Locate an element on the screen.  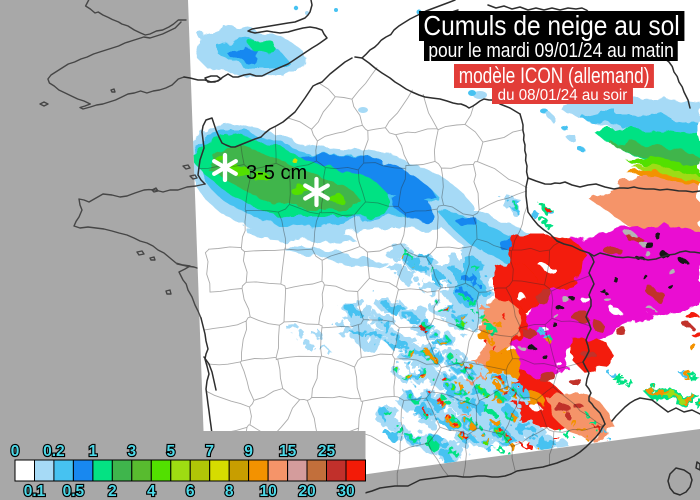
svg-text: 4 is located at coordinates (151, 491).